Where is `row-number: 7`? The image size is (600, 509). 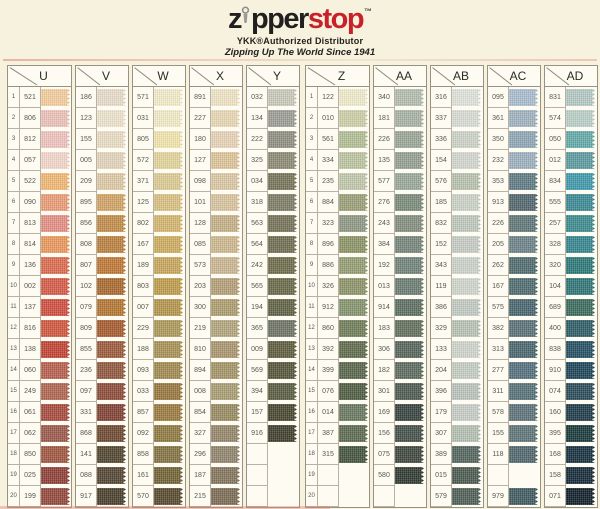
row-number: 7 is located at coordinates (14, 223).